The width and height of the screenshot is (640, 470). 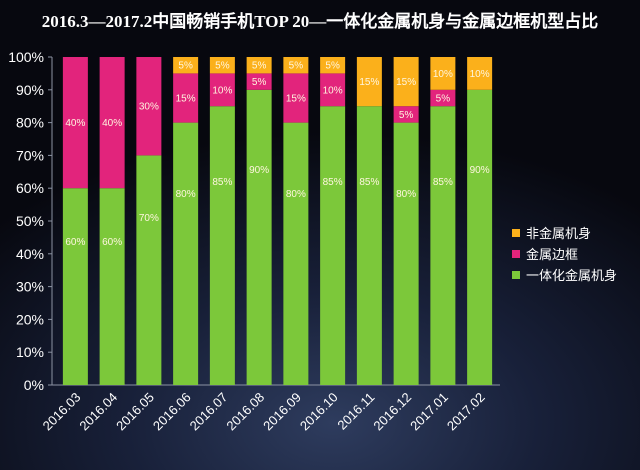 What do you see at coordinates (392, 412) in the screenshot?
I see `x-tick-label: 2016.12` at bounding box center [392, 412].